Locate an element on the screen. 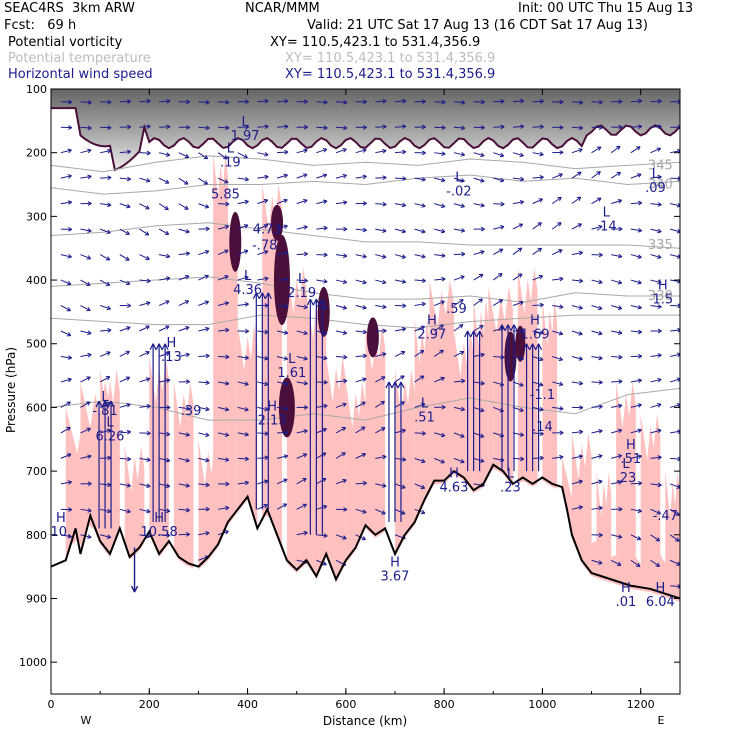 The height and width of the screenshot is (740, 740). pv-extremum: H2.97 is located at coordinates (431, 328).